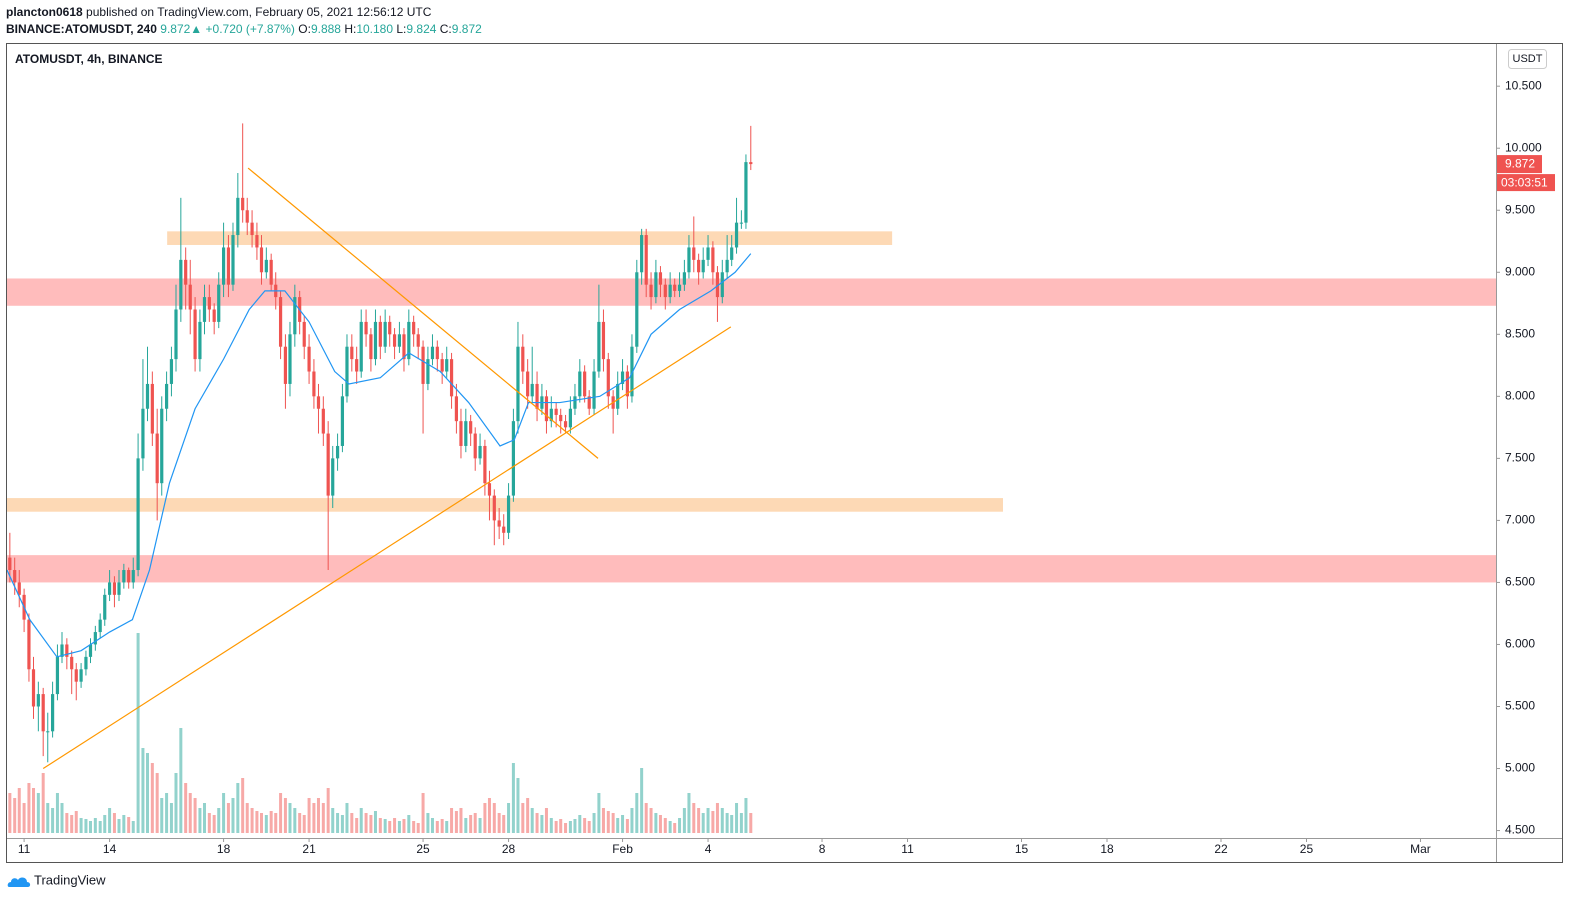 The width and height of the screenshot is (1578, 905). What do you see at coordinates (1420, 849) in the screenshot?
I see `x-tick-label: Mar` at bounding box center [1420, 849].